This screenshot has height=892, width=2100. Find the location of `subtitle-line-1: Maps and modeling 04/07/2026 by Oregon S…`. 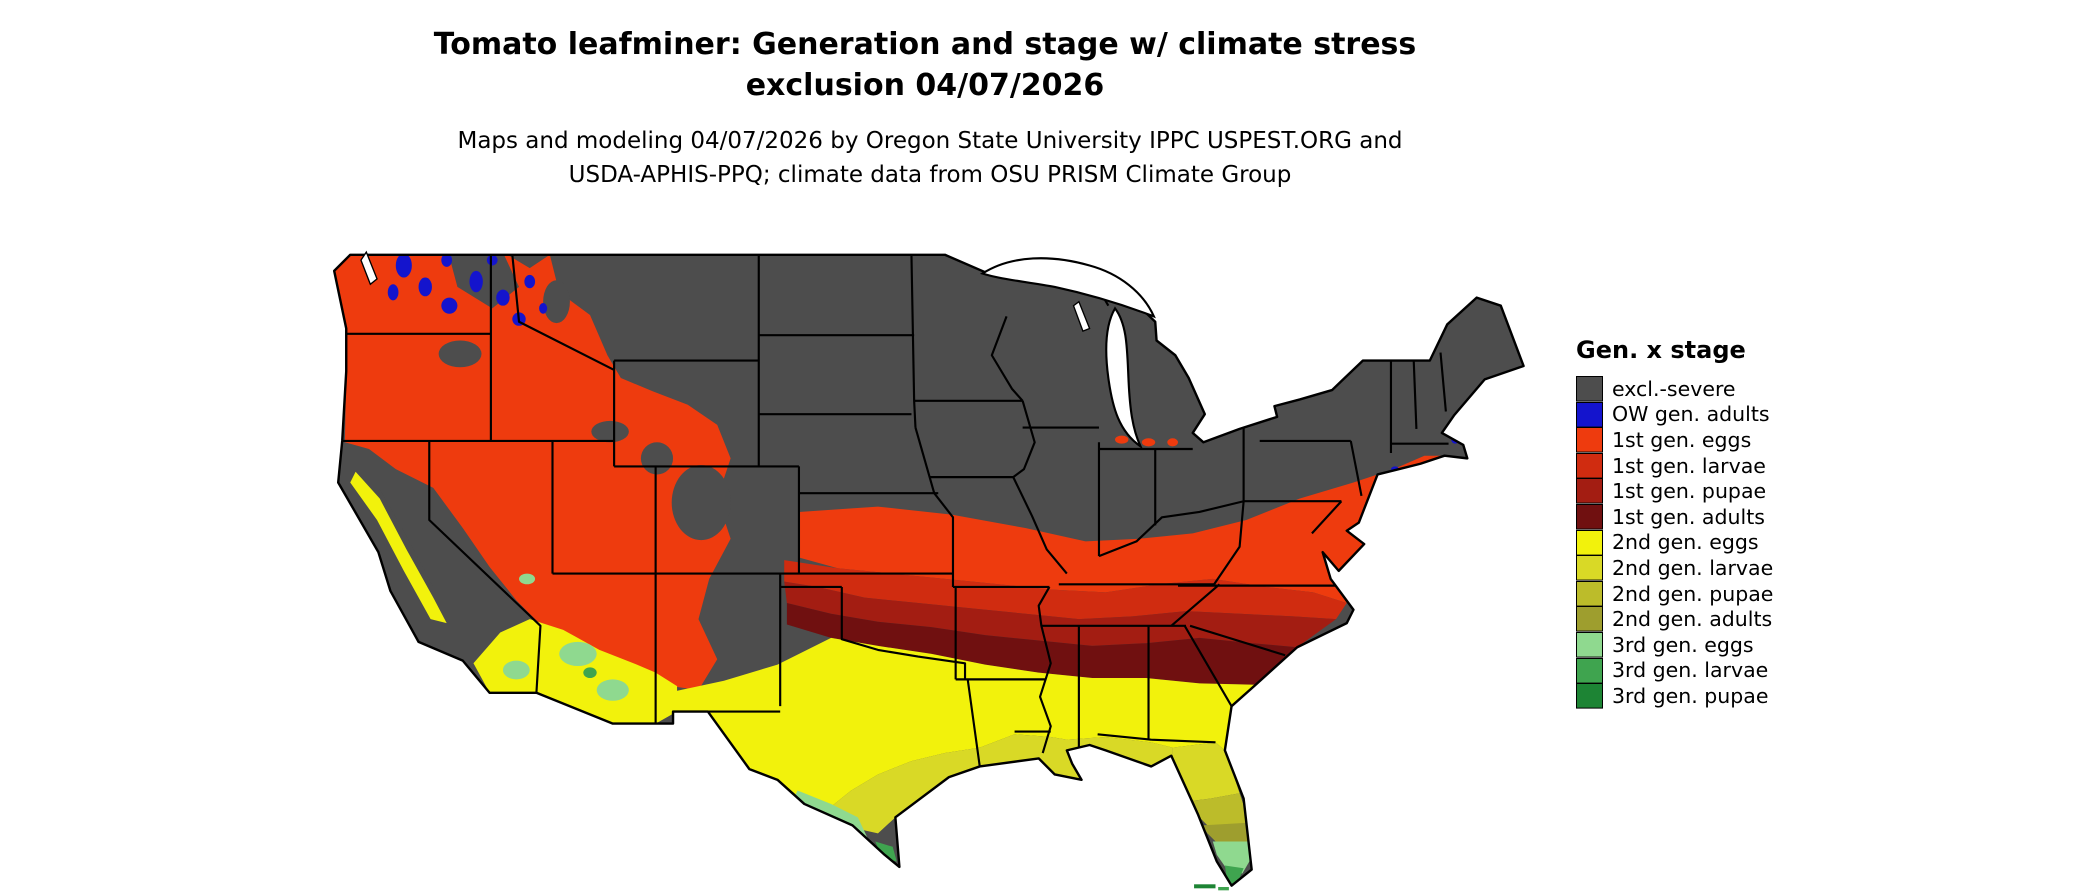

subtitle-line-1: Maps and modeling 04/07/2026 by Oregon S… is located at coordinates (930, 141).